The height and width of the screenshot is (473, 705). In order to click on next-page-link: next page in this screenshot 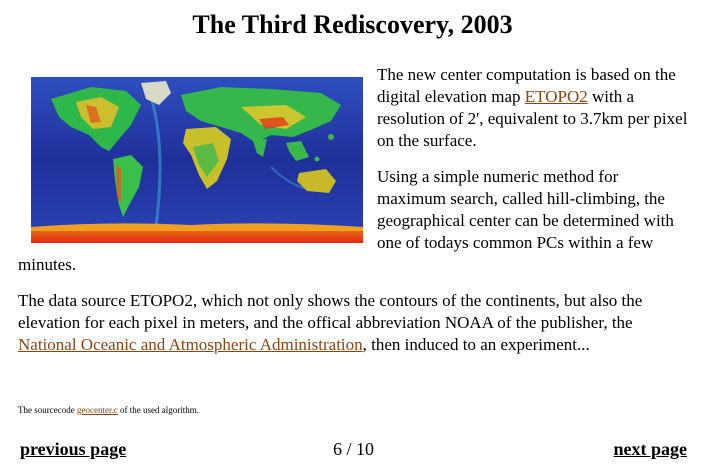, I will do `click(650, 449)`.